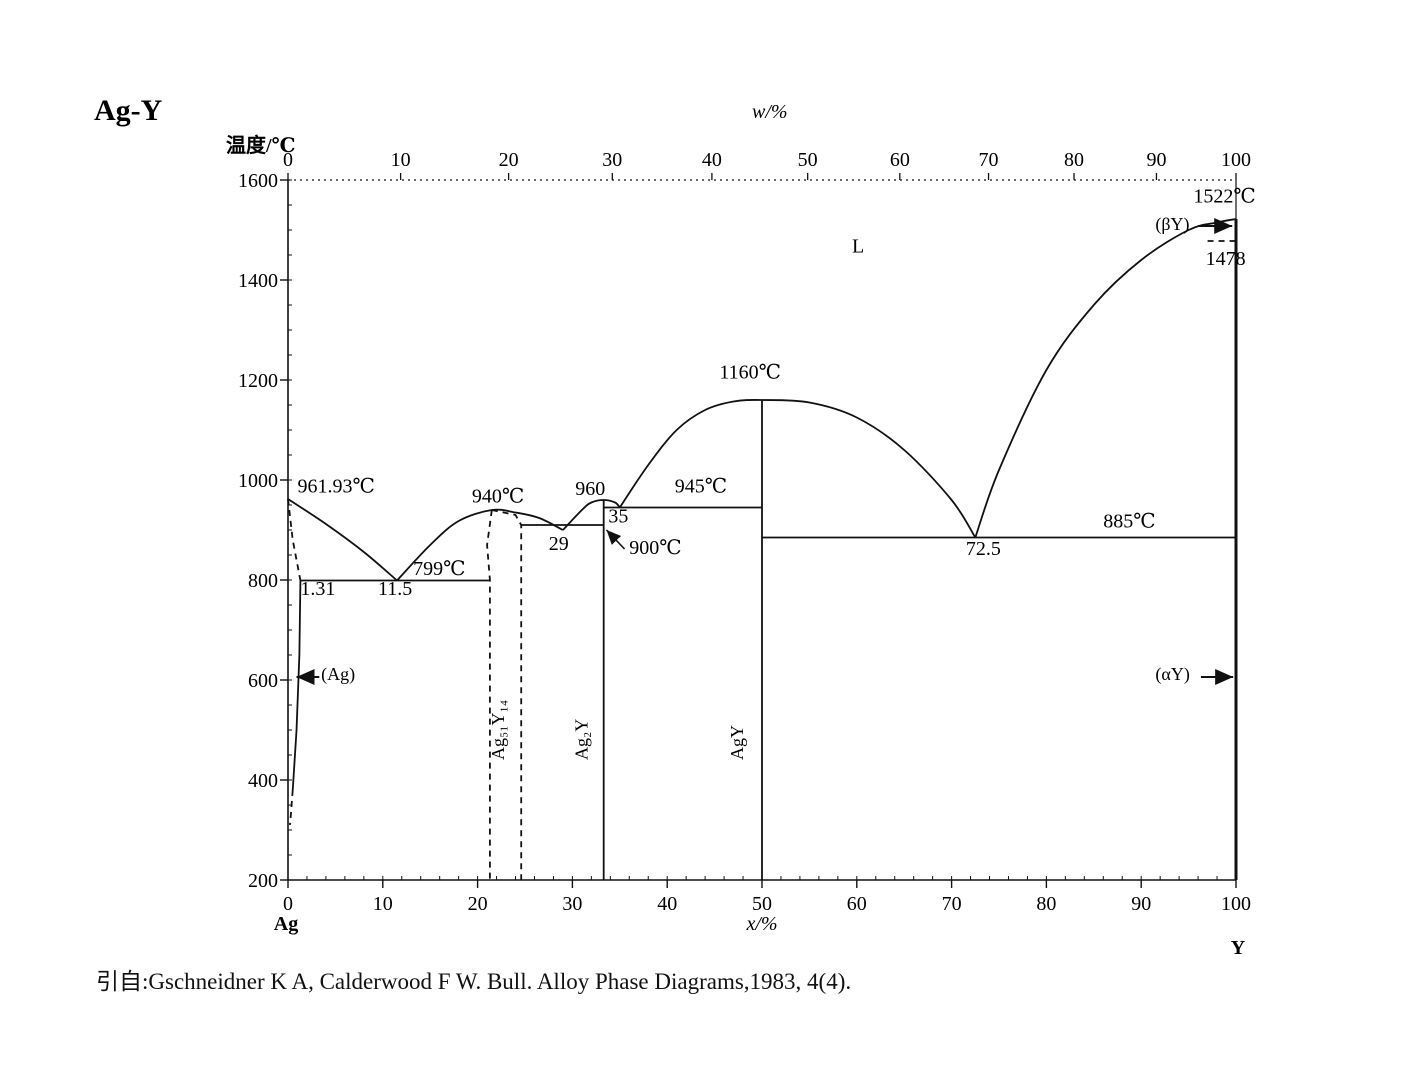 The height and width of the screenshot is (1069, 1426). Describe the element at coordinates (1172, 674) in the screenshot. I see `phase-label: (αY)` at that location.